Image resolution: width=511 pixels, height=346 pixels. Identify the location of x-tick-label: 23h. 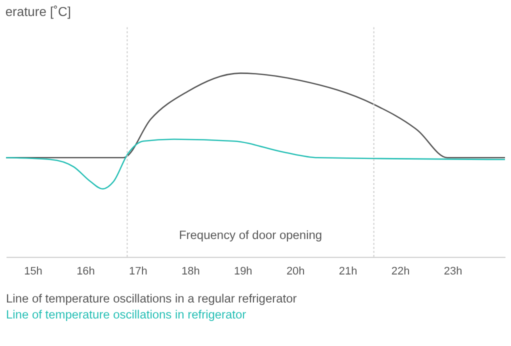
(453, 271).